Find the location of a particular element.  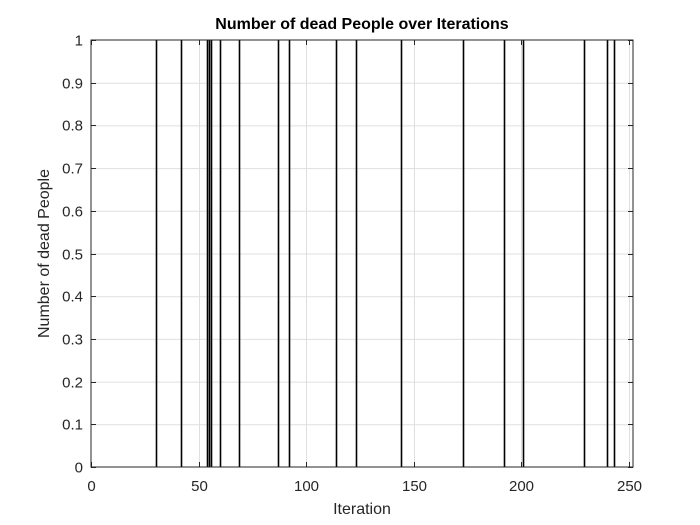

y-tick-label: 0.7 is located at coordinates (72, 169).